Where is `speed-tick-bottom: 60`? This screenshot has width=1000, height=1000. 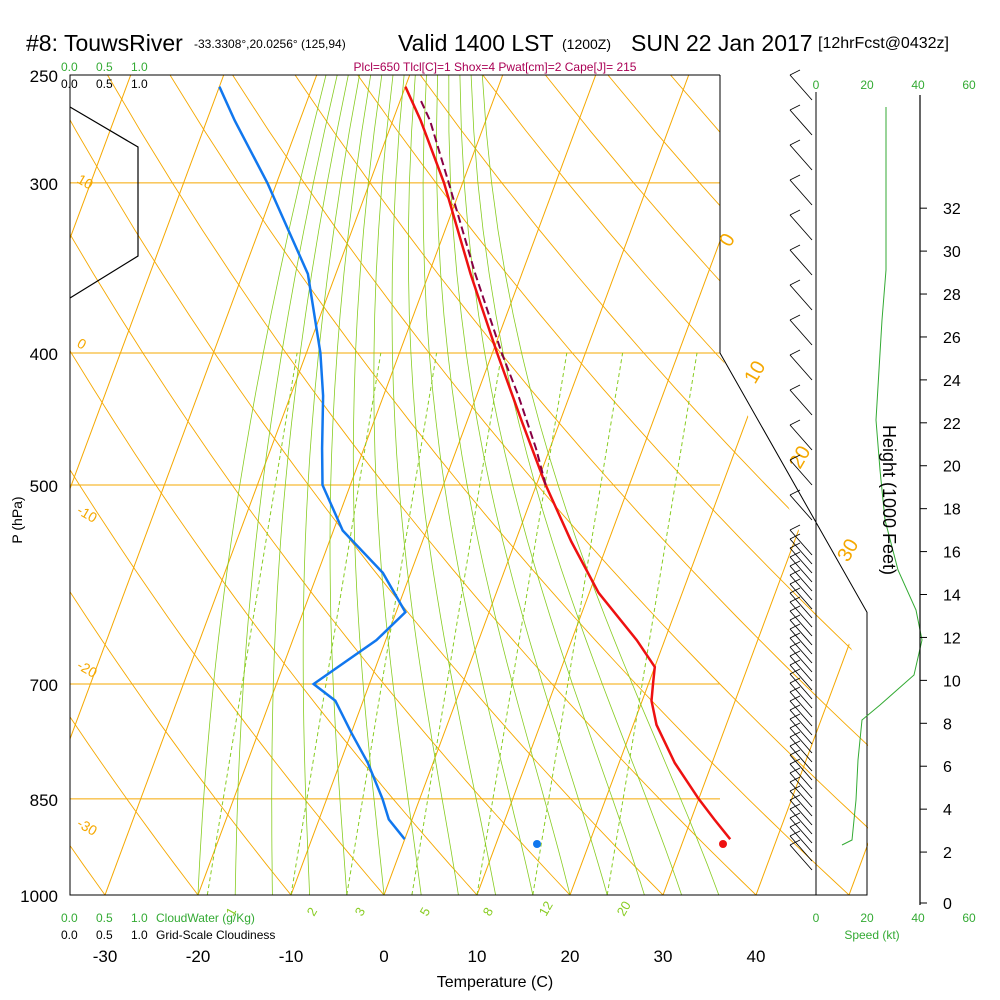
speed-tick-bottom: 60 is located at coordinates (969, 918).